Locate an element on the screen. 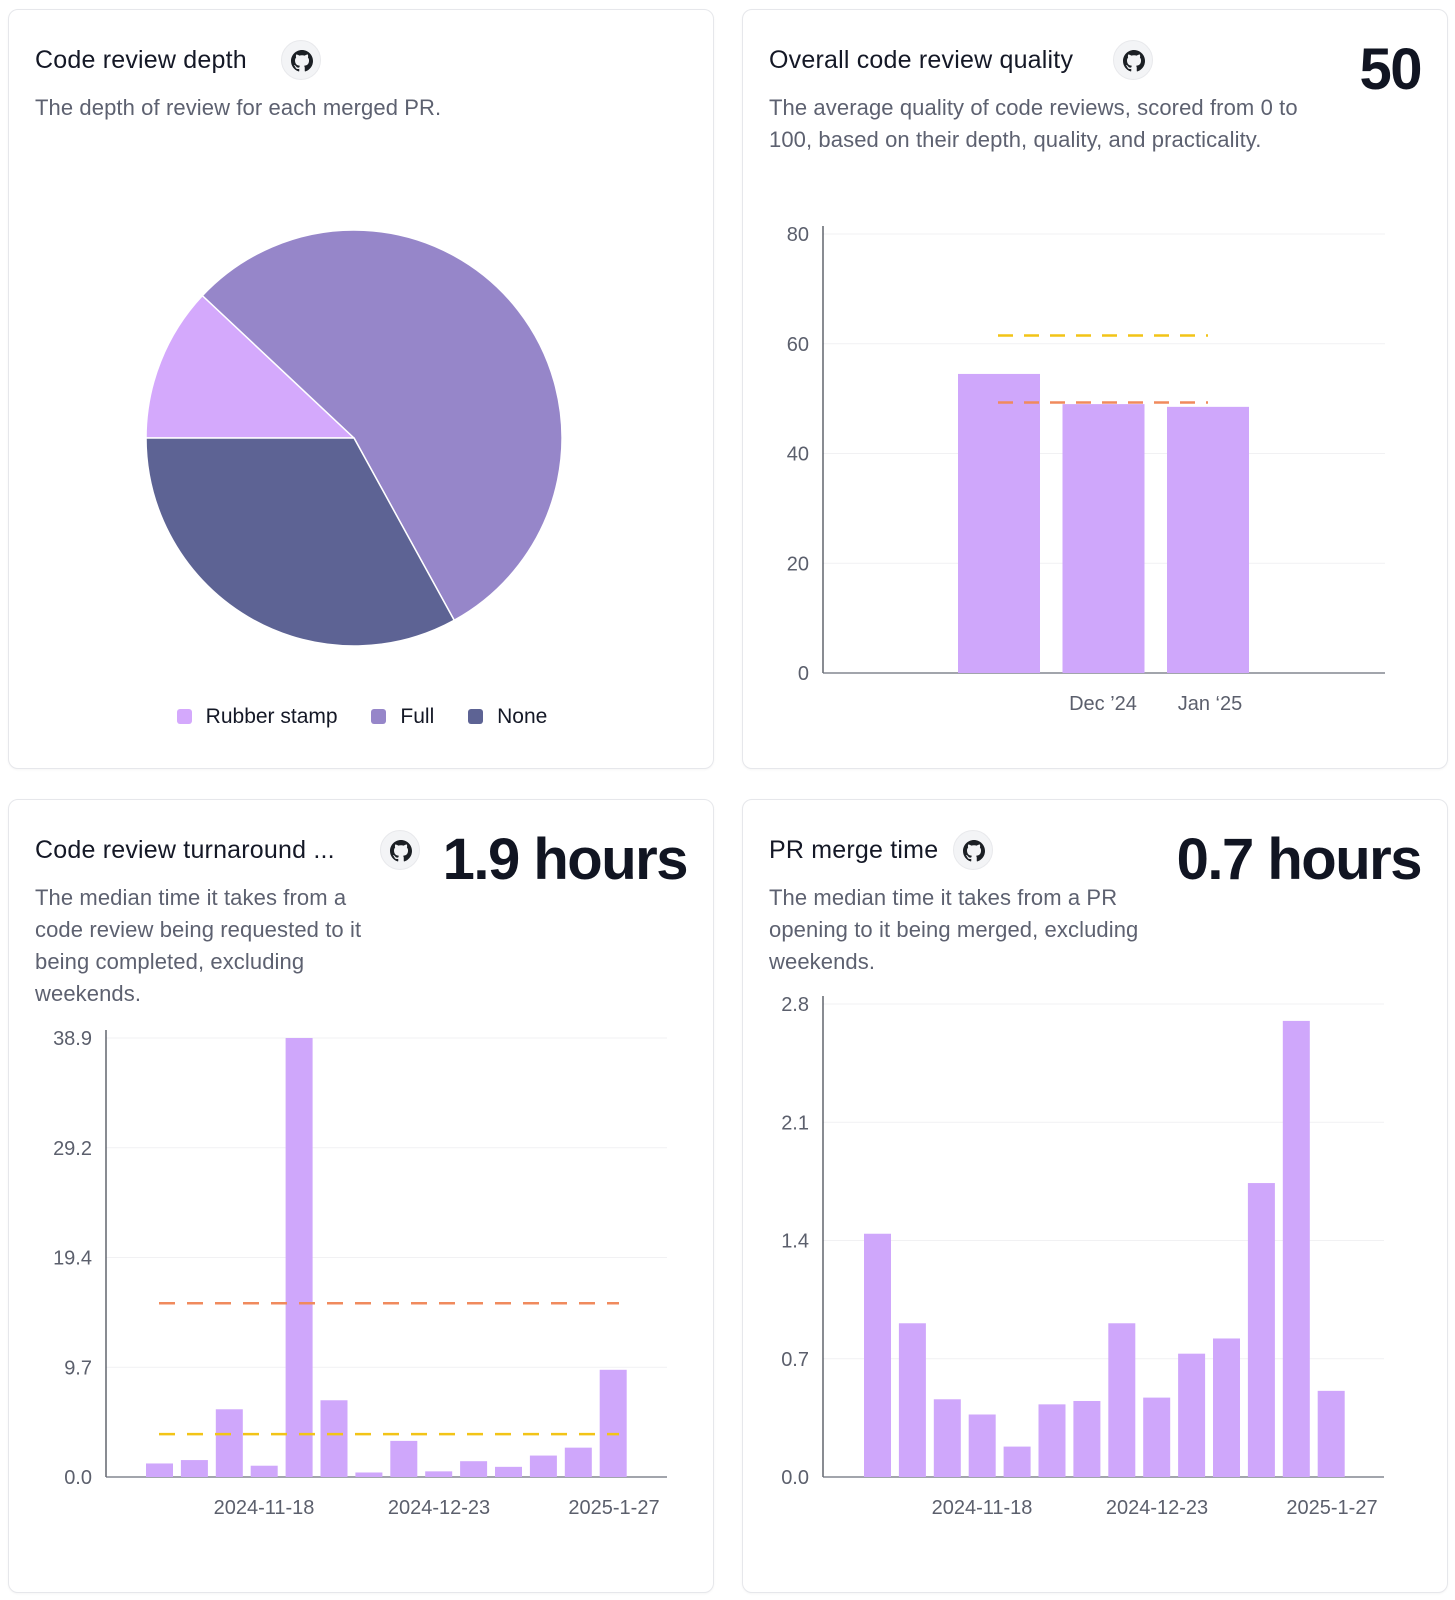 The image size is (1455, 1600). card-description: The depth of review for each merged PR. is located at coordinates (238, 107).